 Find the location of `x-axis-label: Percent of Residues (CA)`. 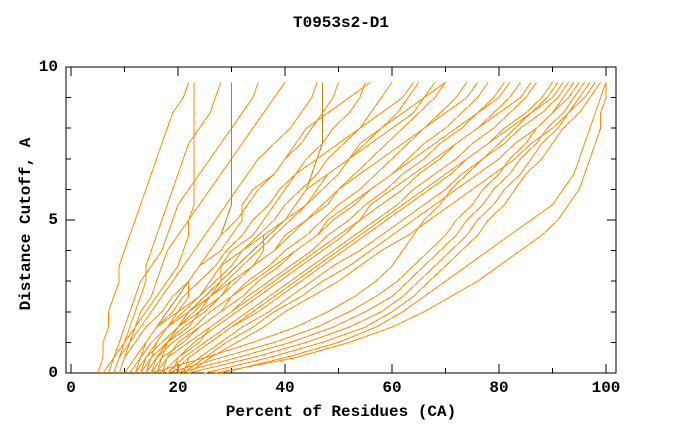

x-axis-label: Percent of Residues (CA) is located at coordinates (341, 412).